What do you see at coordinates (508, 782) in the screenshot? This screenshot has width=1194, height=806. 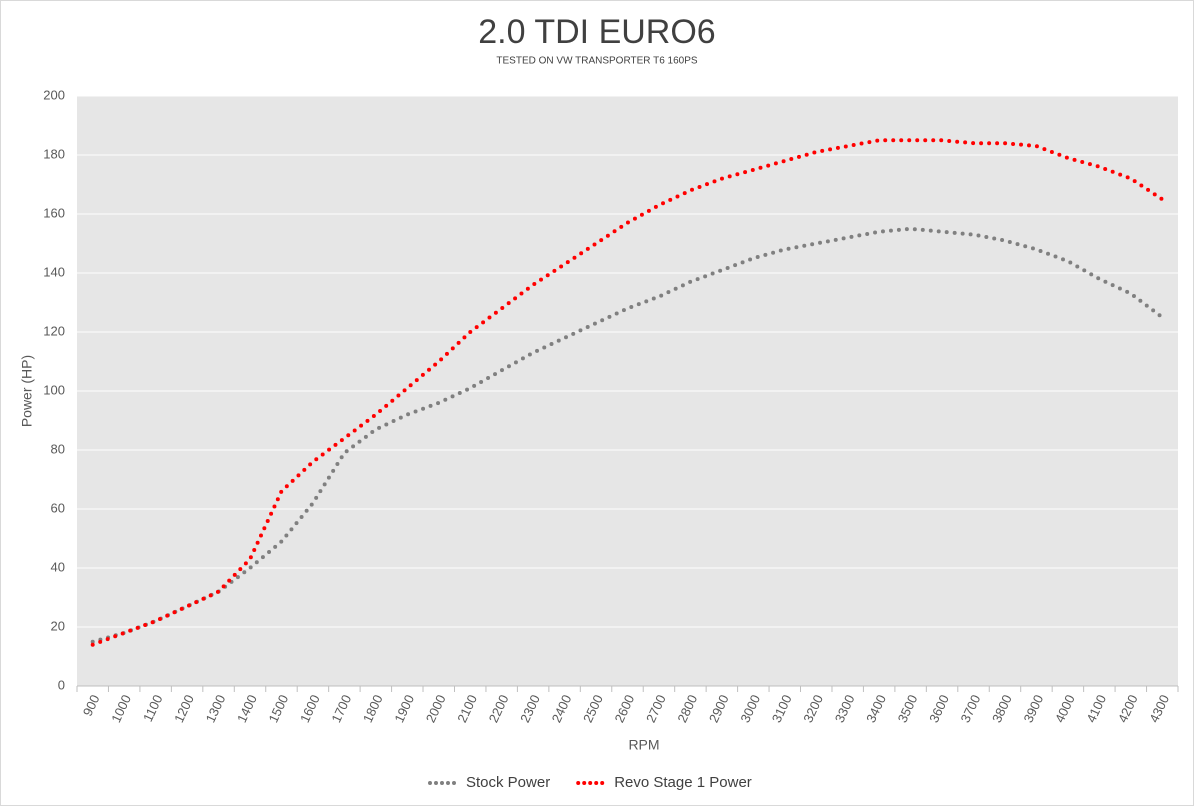 I see `legend-label: Stock Power` at bounding box center [508, 782].